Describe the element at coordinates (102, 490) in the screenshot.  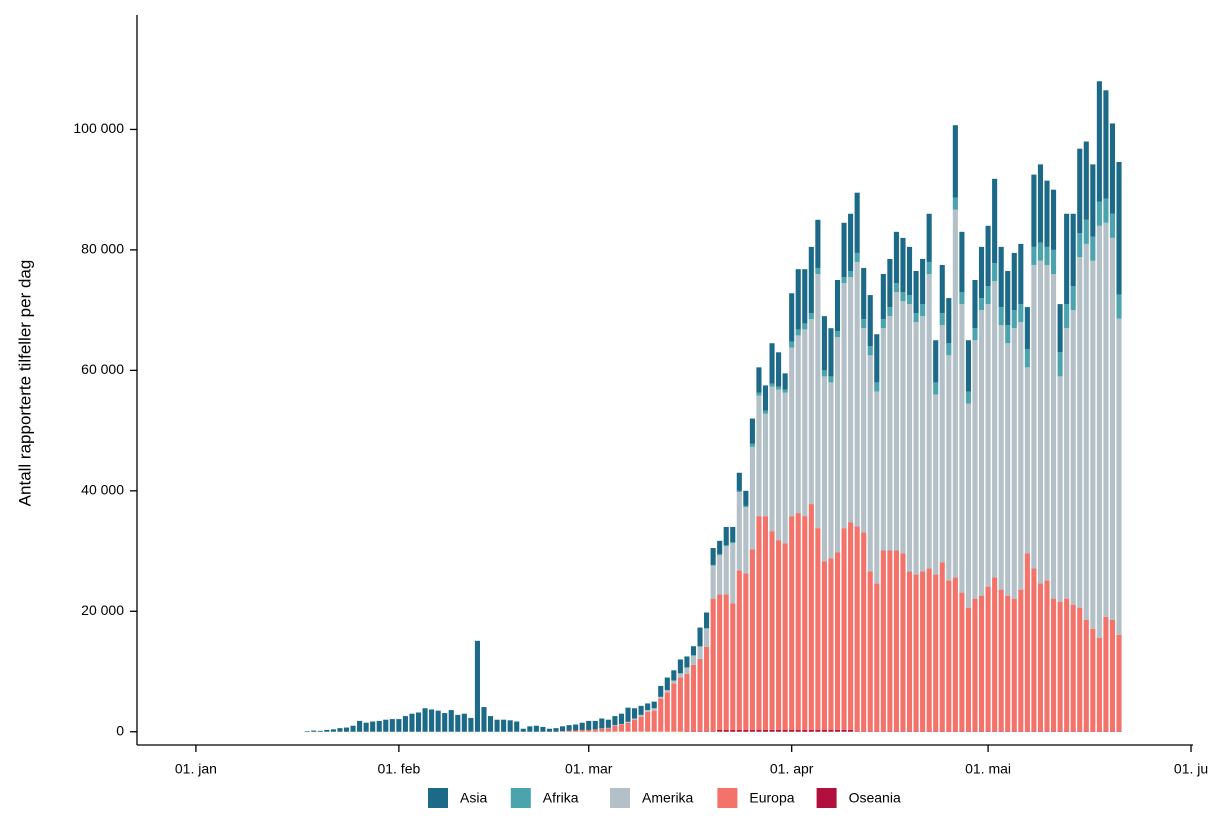
I see `y-tick-label: 40 000` at that location.